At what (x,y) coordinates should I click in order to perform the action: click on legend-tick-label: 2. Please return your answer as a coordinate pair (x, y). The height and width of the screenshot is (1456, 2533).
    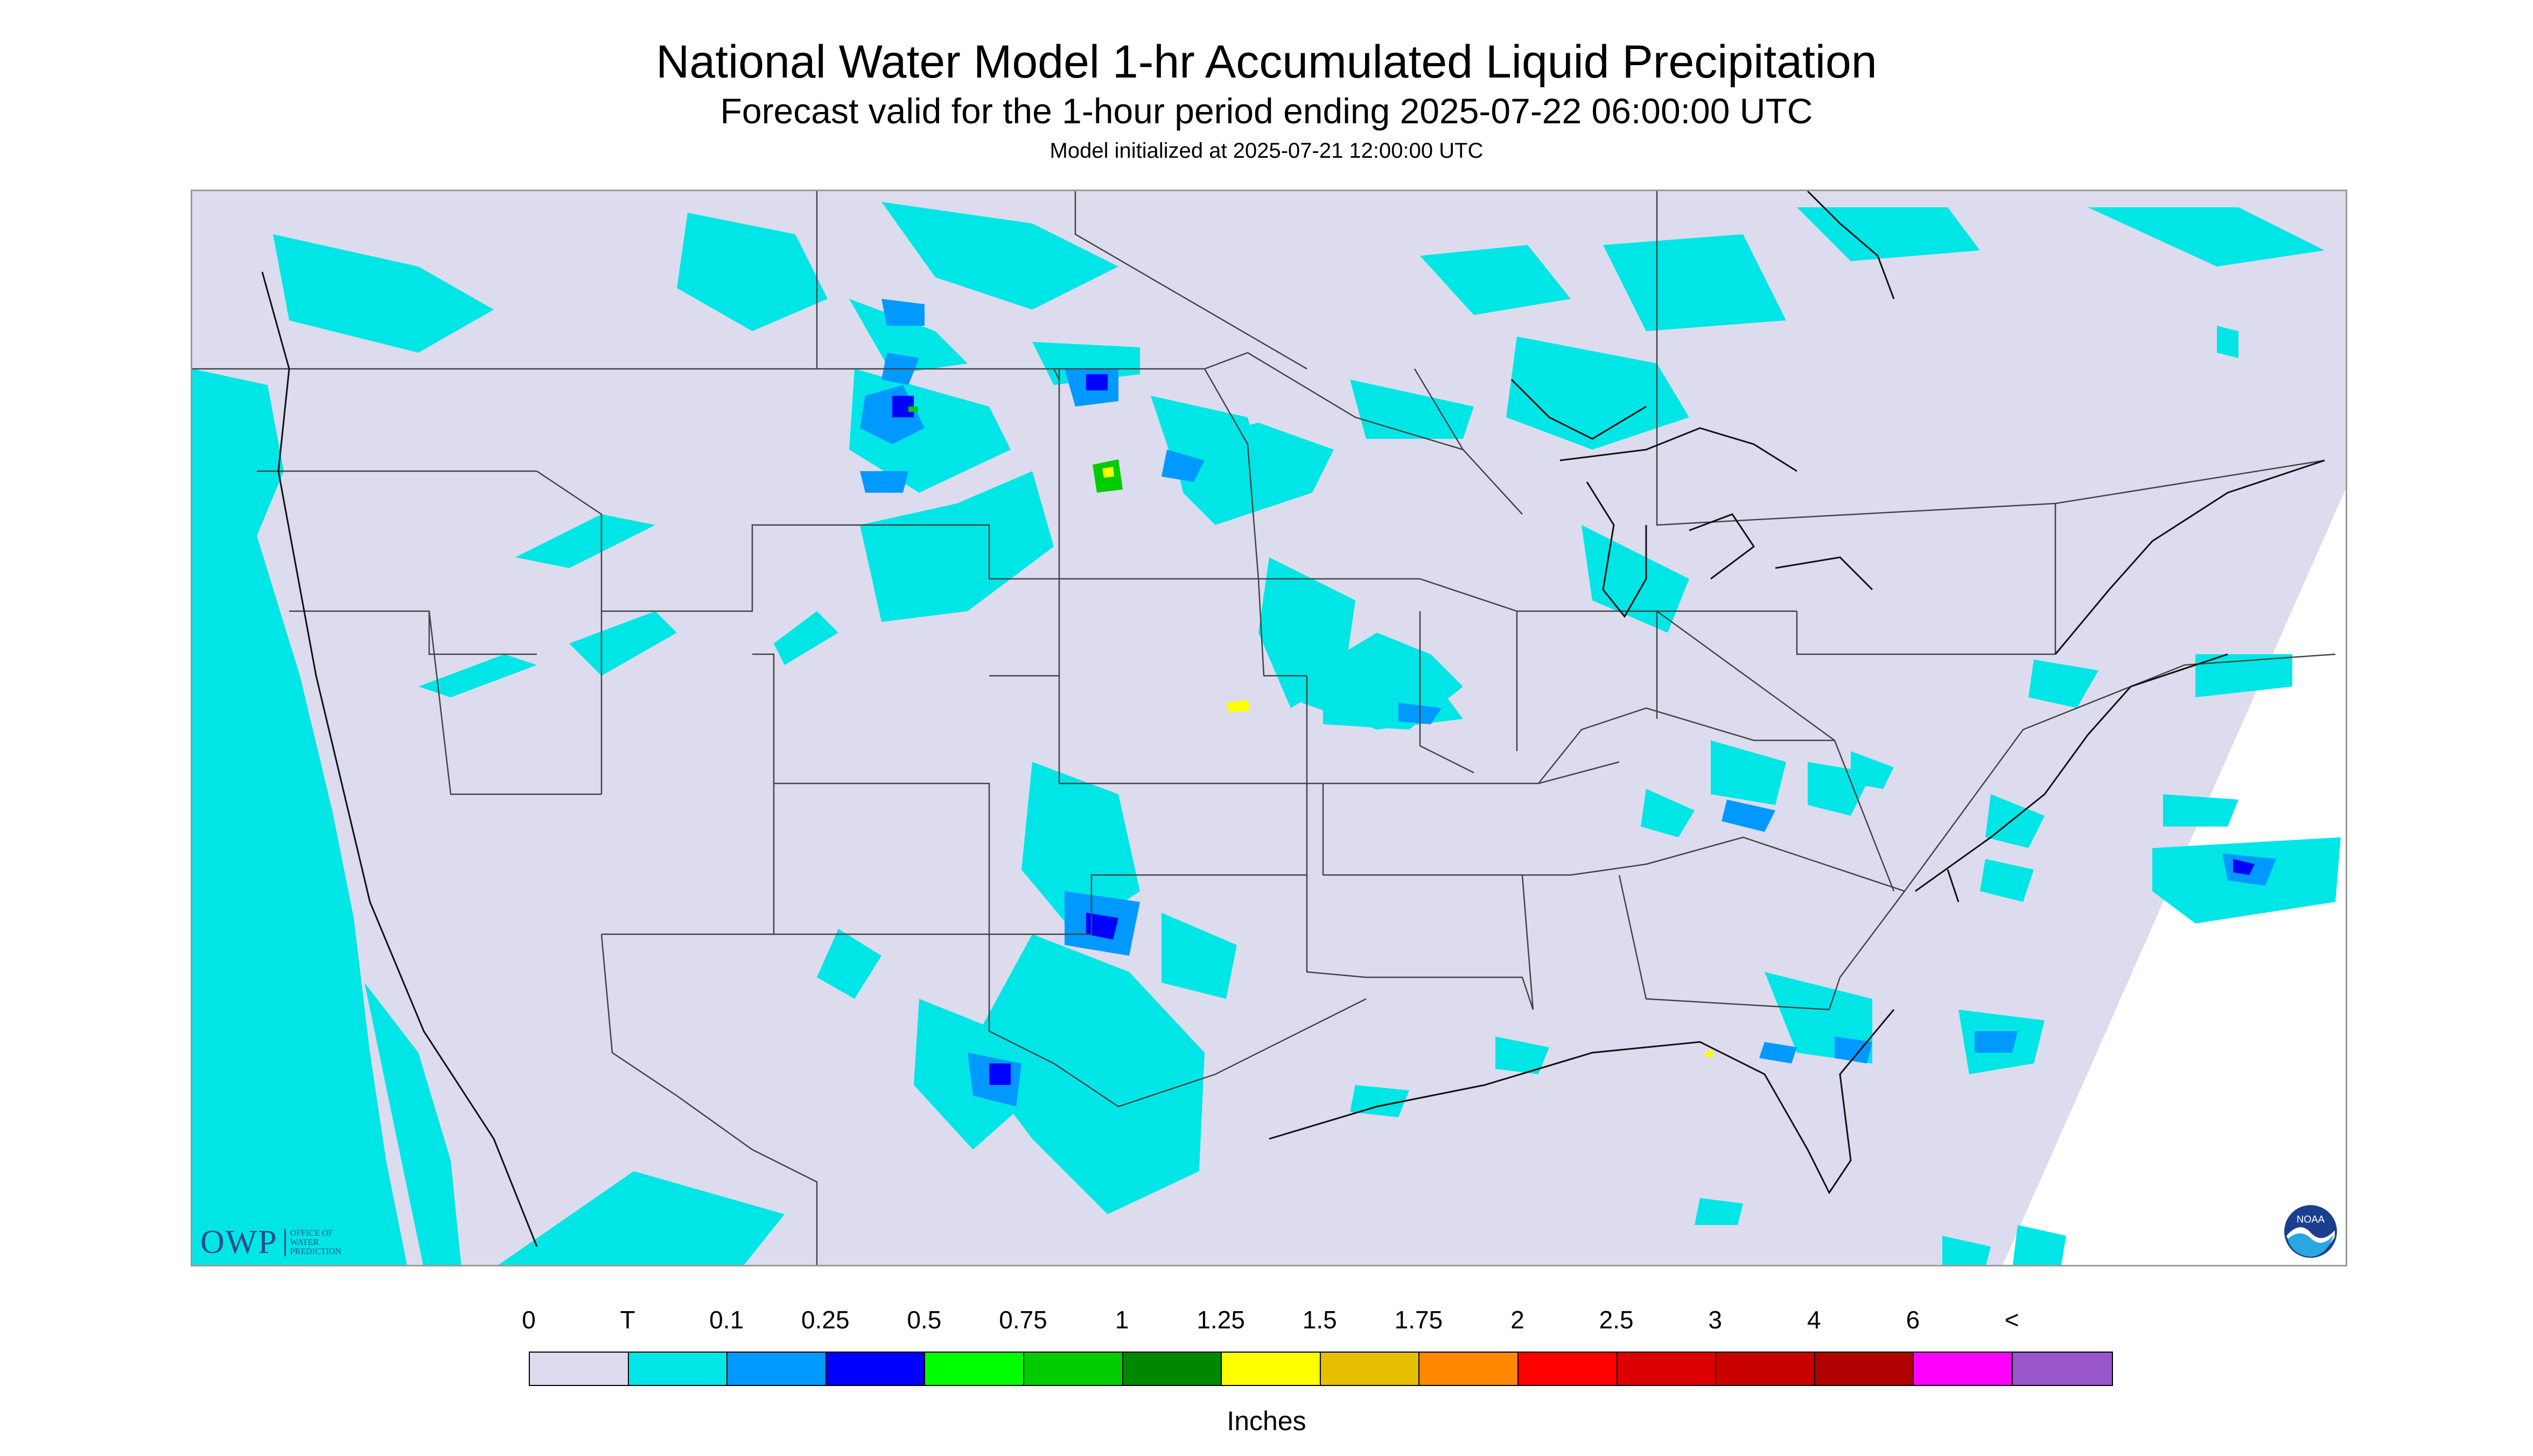
    Looking at the image, I should click on (1517, 1320).